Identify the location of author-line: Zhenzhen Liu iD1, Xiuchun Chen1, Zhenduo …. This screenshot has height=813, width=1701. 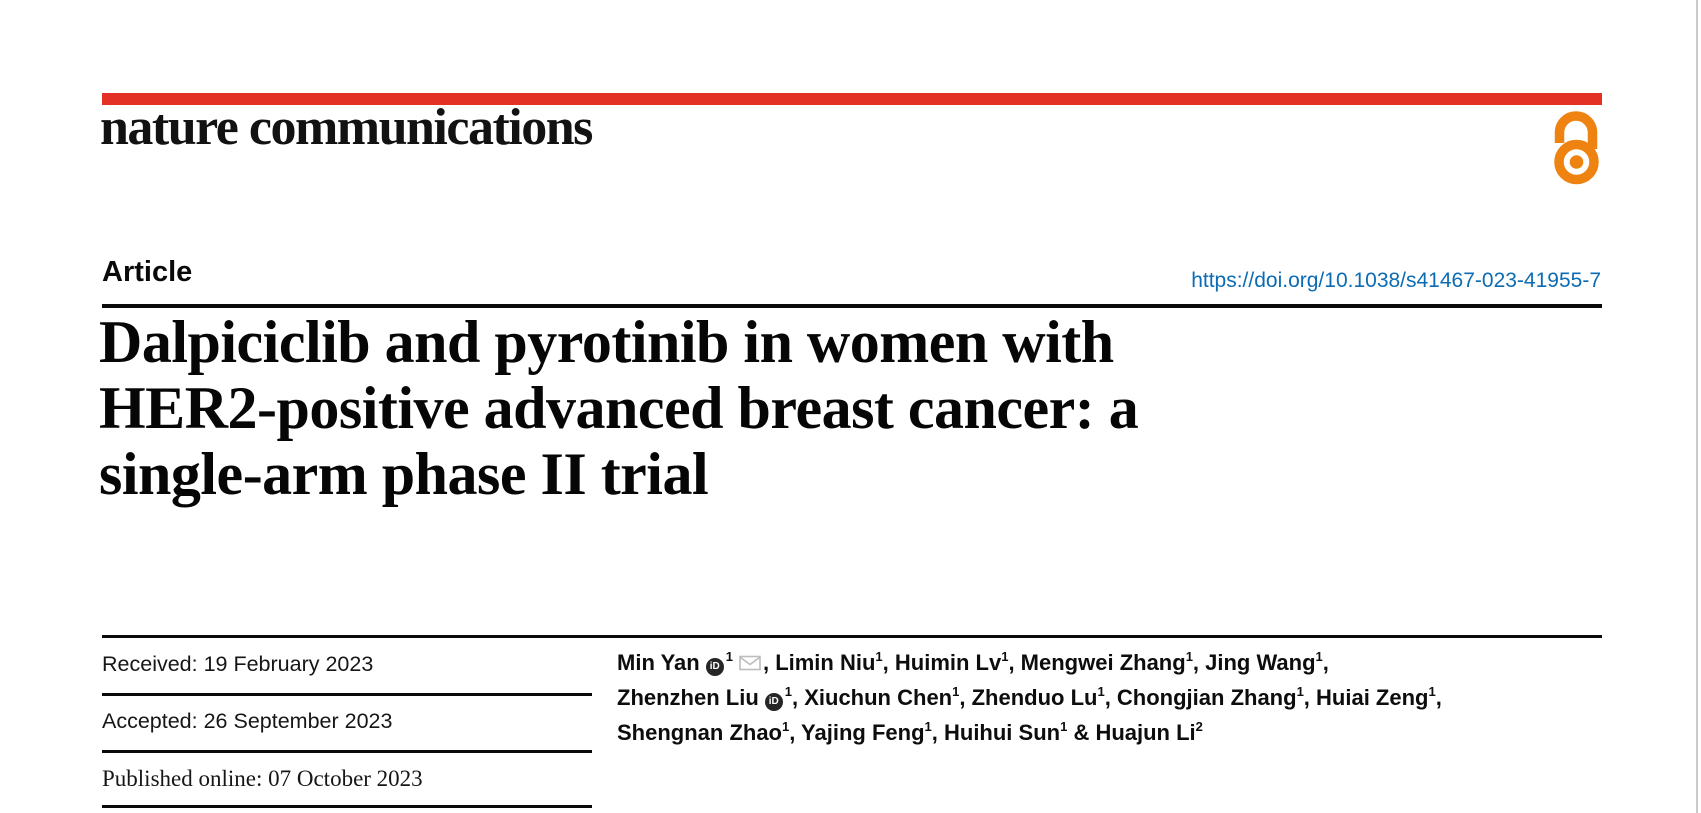
(1114, 697).